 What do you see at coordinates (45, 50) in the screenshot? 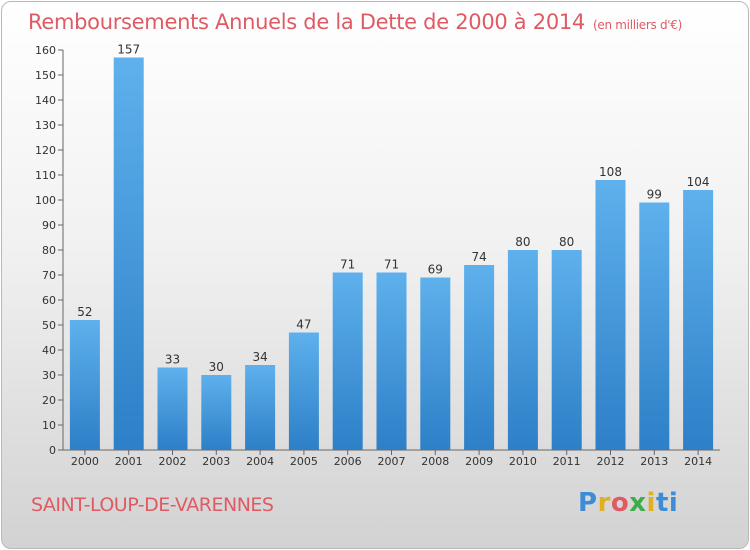
I see `y-tick-label: 160` at bounding box center [45, 50].